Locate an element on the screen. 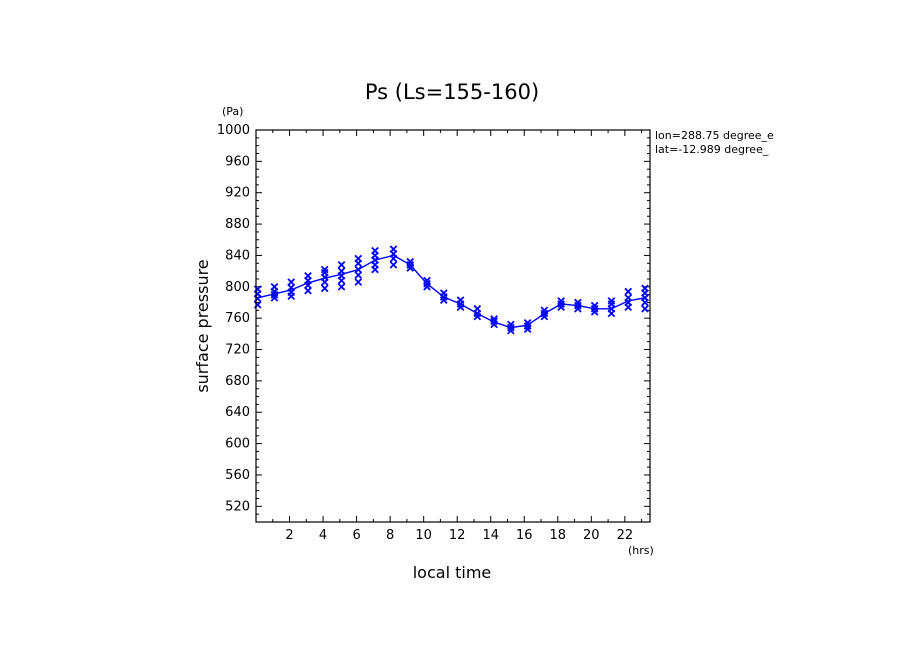 This screenshot has width=904, height=654. y-tick-label: 1000 is located at coordinates (233, 130).